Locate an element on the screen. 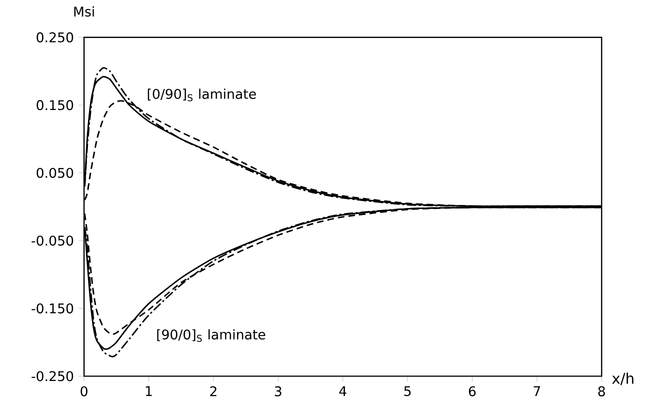 The height and width of the screenshot is (403, 647). y-tick-label: -0.150 is located at coordinates (53, 308).